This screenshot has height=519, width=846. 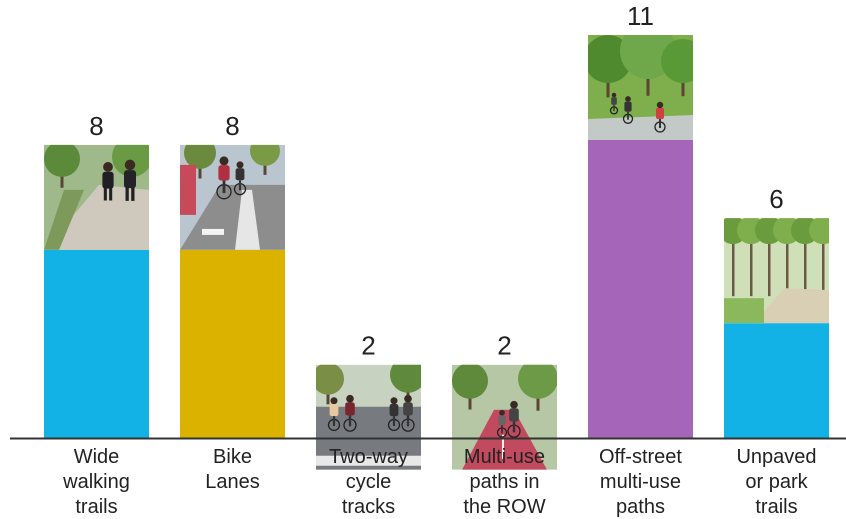 I want to click on category-label: paths, so click(x=640, y=507).